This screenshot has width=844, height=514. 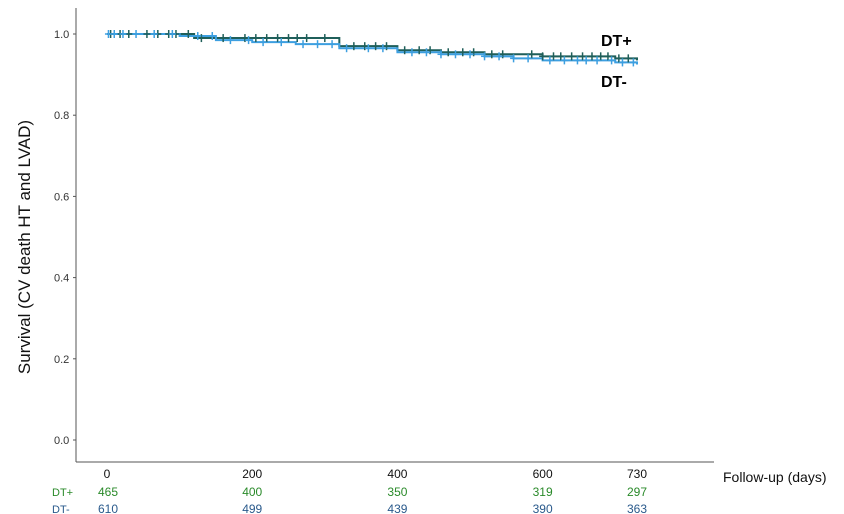 I want to click on risk-value: 465, so click(x=108, y=492).